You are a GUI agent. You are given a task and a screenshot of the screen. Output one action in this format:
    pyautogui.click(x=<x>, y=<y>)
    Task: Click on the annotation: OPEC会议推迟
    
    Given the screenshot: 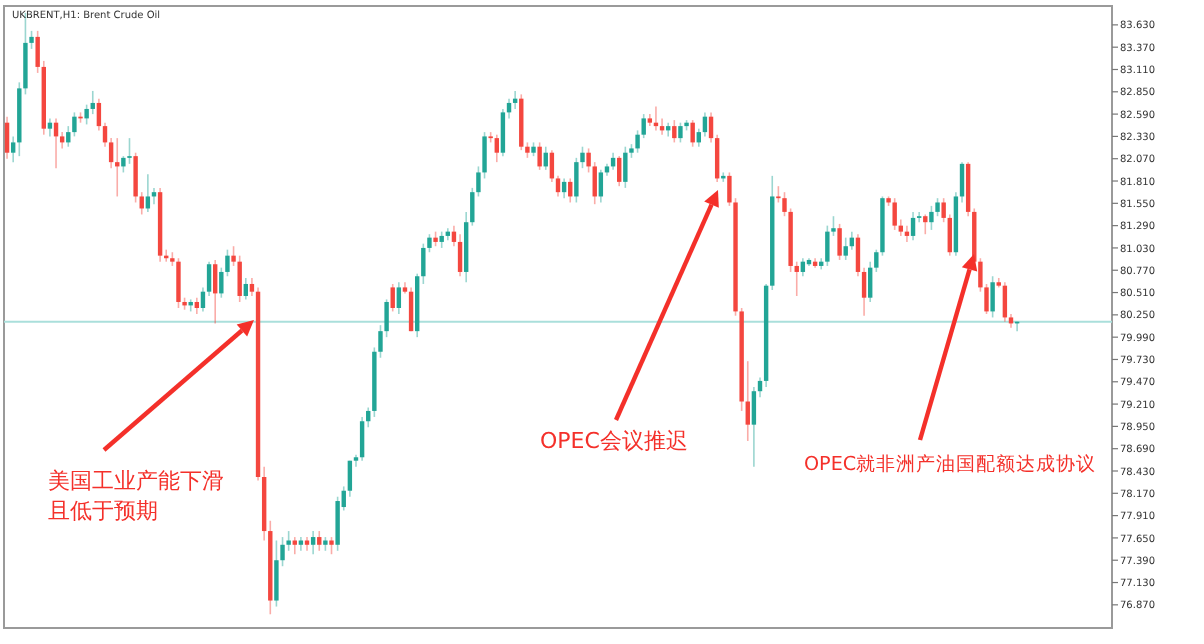 What is the action you would take?
    pyautogui.click(x=614, y=441)
    